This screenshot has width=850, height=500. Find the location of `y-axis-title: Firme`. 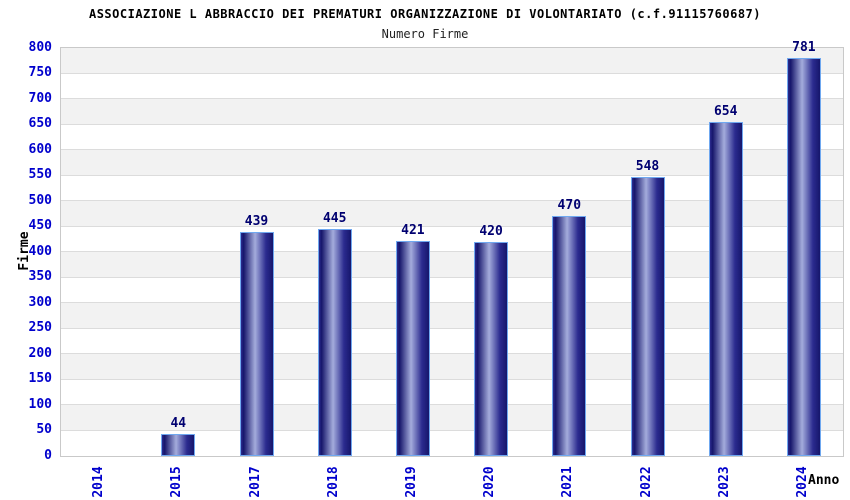

y-axis-title: Firme is located at coordinates (24, 251).